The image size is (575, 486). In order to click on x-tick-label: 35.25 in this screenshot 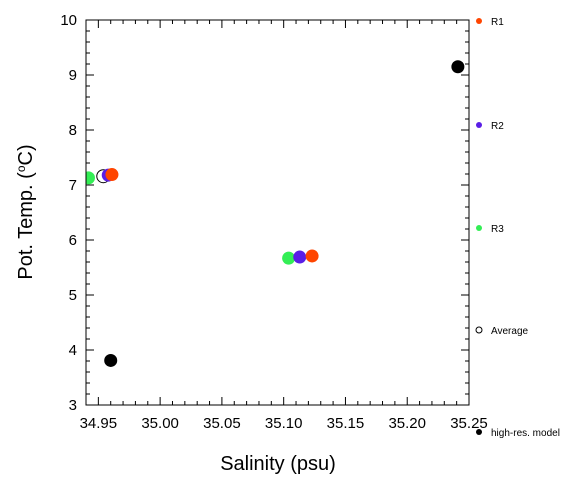, I will do `click(469, 423)`.